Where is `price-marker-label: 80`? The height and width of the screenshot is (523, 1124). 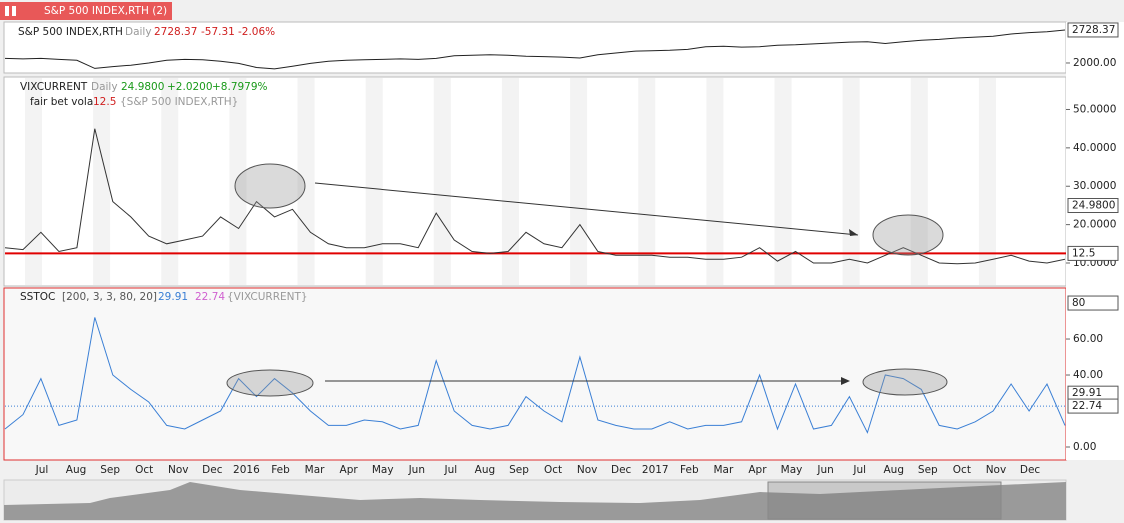
price-marker-label: 80 is located at coordinates (1078, 303).